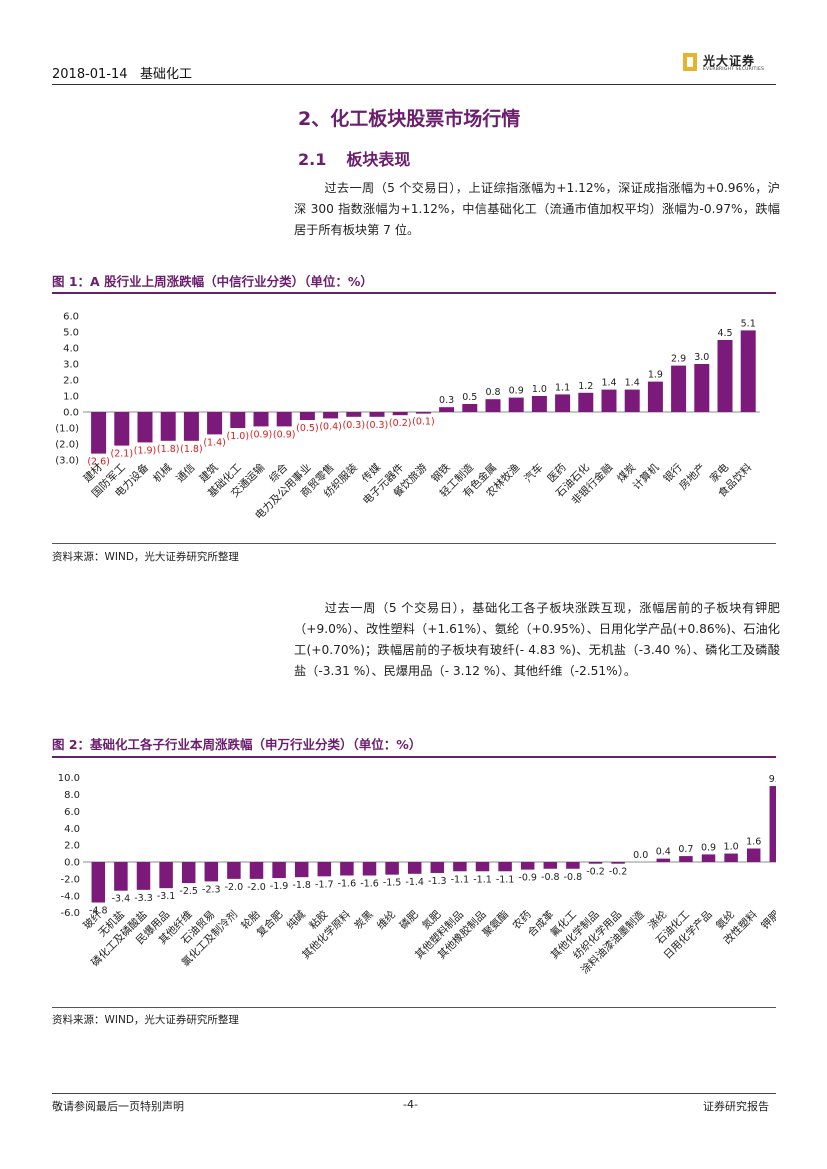 The image size is (827, 1169). What do you see at coordinates (70, 896) in the screenshot?
I see `y-tick-label: -4.0` at bounding box center [70, 896].